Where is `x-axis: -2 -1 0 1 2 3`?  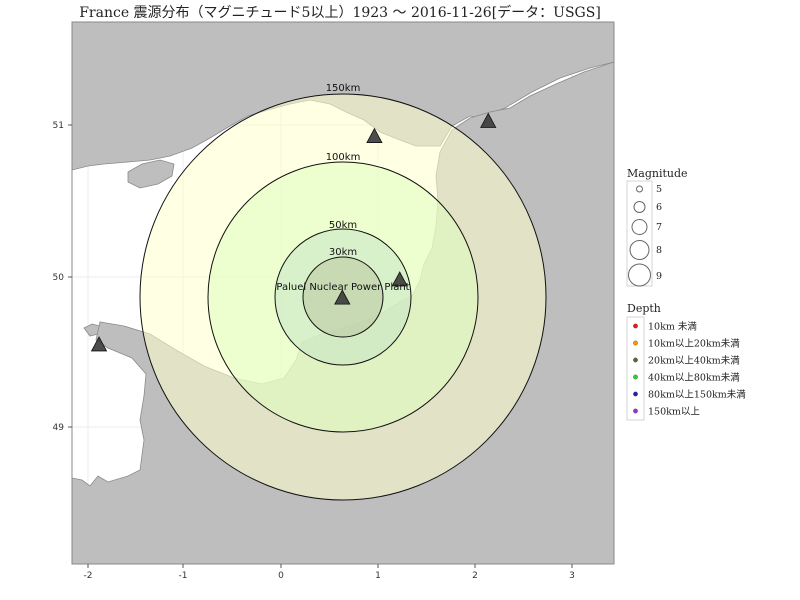 x-axis: -2 -1 0 1 2 3 is located at coordinates (329, 572).